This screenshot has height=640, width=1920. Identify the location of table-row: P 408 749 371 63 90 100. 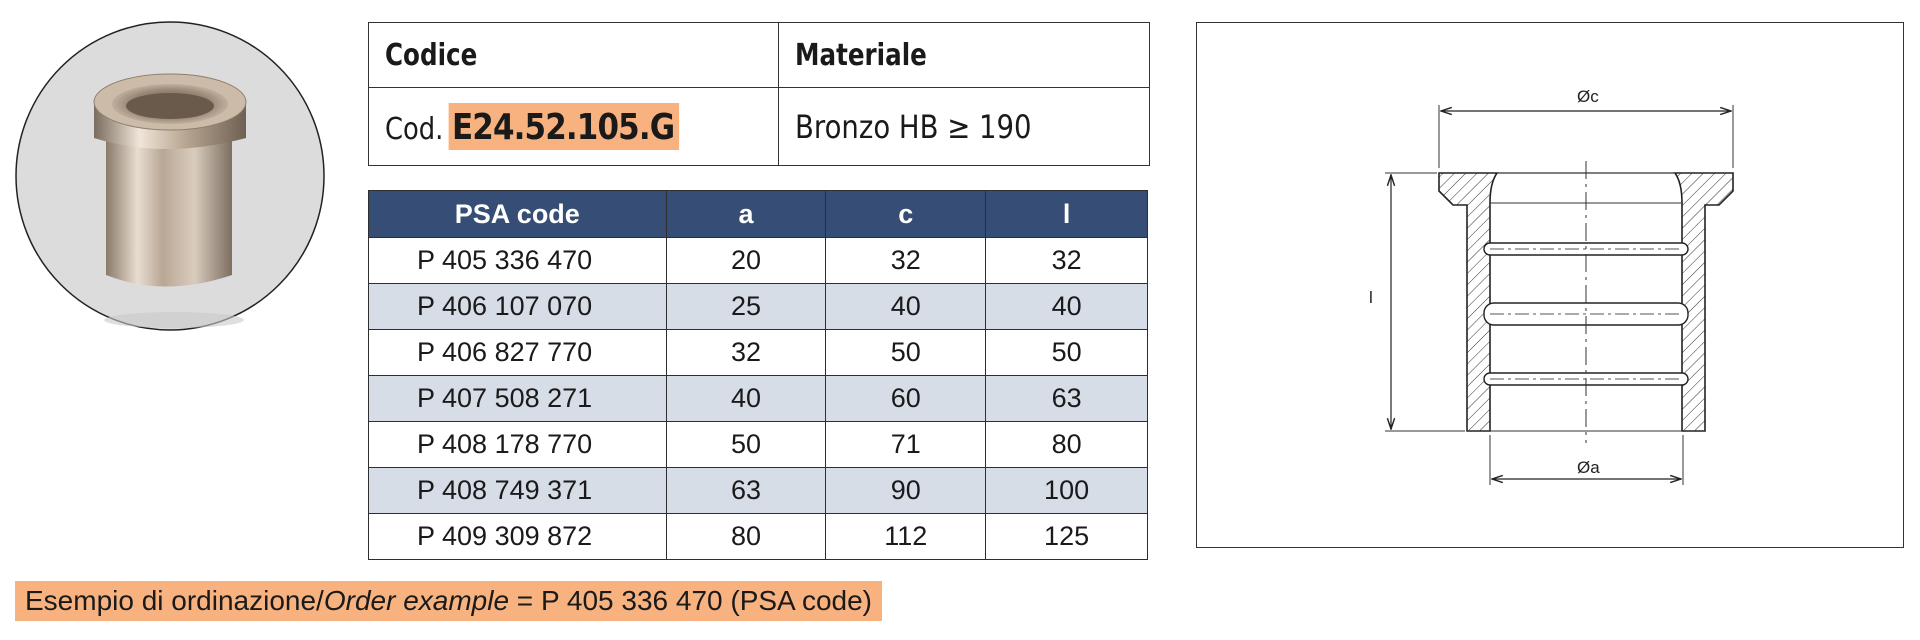
(758, 490).